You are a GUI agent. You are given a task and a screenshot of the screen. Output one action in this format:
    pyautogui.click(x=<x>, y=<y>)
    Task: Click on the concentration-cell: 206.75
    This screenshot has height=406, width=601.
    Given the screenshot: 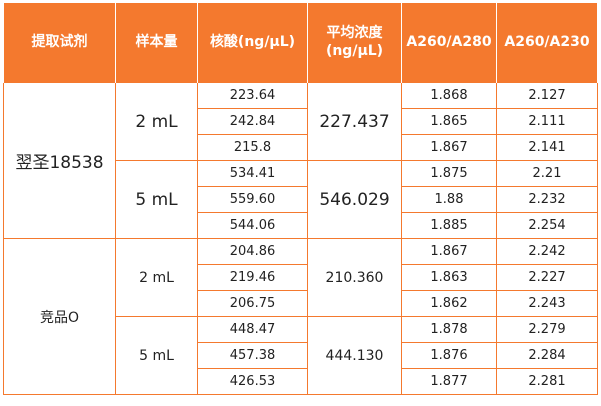 What is the action you would take?
    pyautogui.click(x=252, y=303)
    